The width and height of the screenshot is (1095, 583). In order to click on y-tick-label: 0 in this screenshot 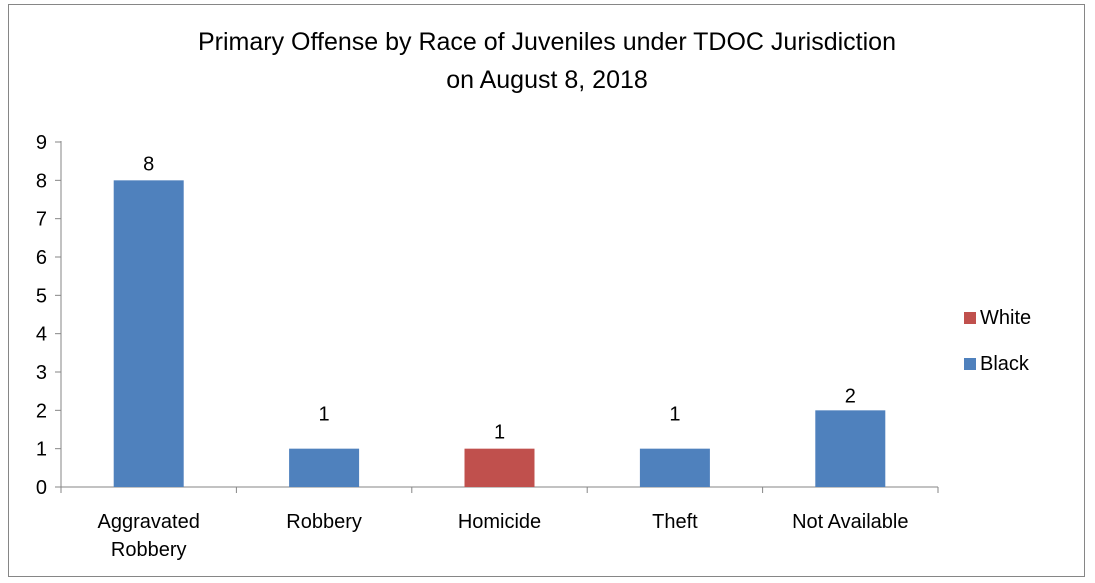, I will do `click(41, 488)`.